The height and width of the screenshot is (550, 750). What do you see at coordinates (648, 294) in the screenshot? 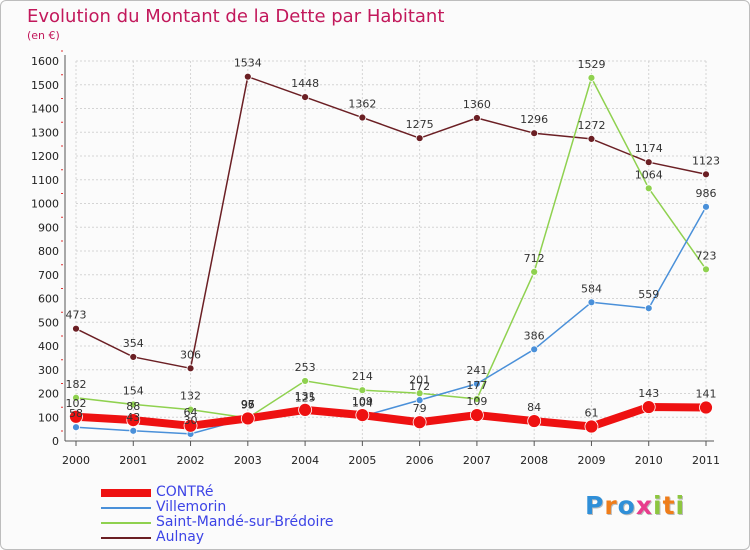
I see `data-label-villemorin: 559` at bounding box center [648, 294].